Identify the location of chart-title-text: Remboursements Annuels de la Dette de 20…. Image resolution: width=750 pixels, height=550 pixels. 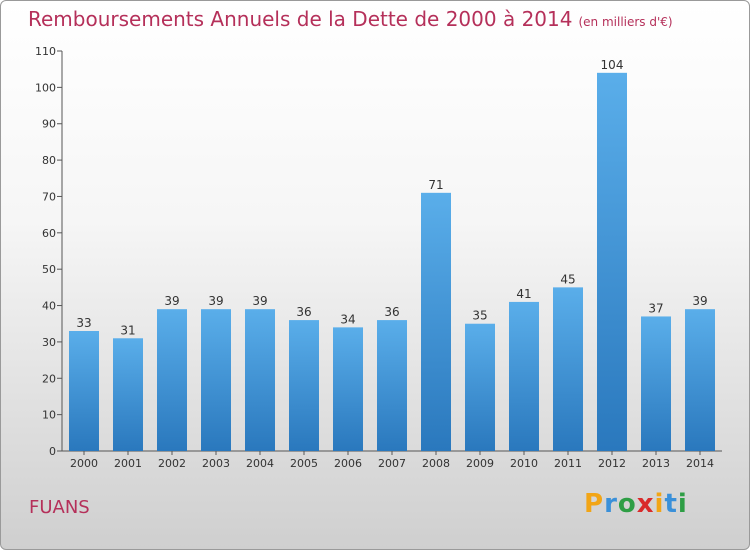
(300, 19).